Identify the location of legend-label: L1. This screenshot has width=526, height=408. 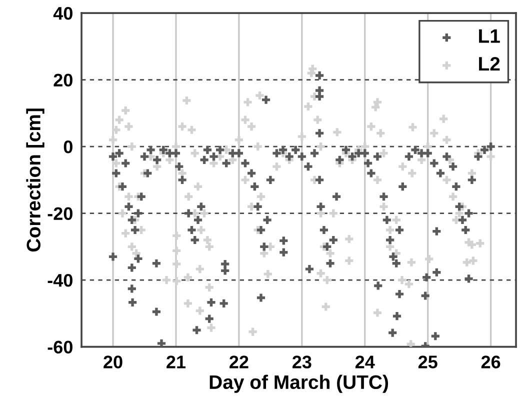
(489, 36).